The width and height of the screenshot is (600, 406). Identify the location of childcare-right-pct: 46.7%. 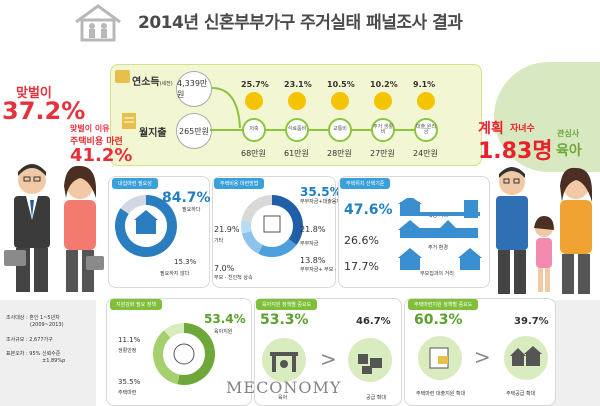
(373, 321).